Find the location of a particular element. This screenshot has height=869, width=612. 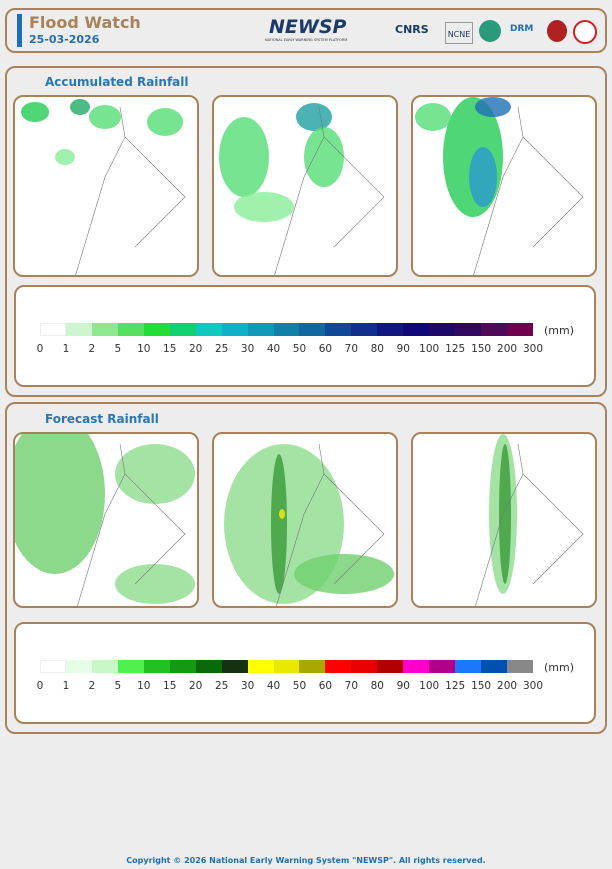

legend-tick: 150 is located at coordinates (481, 686).